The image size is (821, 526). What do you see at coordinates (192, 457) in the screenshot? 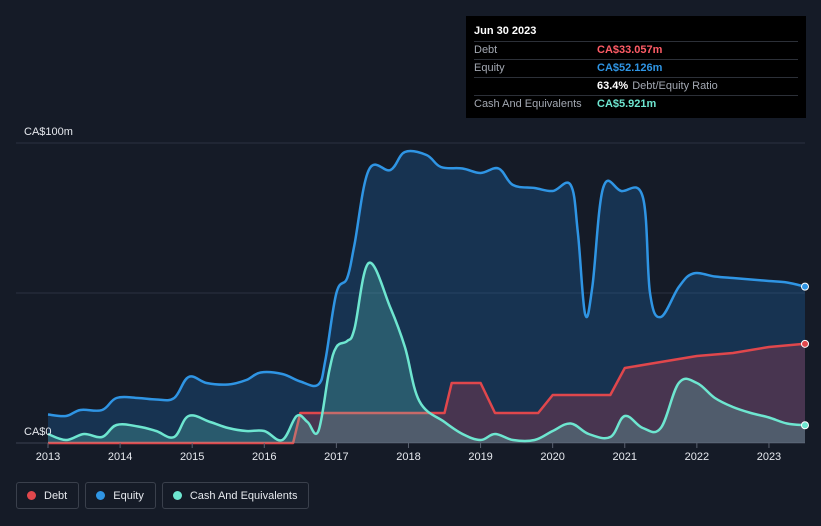
I see `x-tick-label: 2015` at bounding box center [192, 457].